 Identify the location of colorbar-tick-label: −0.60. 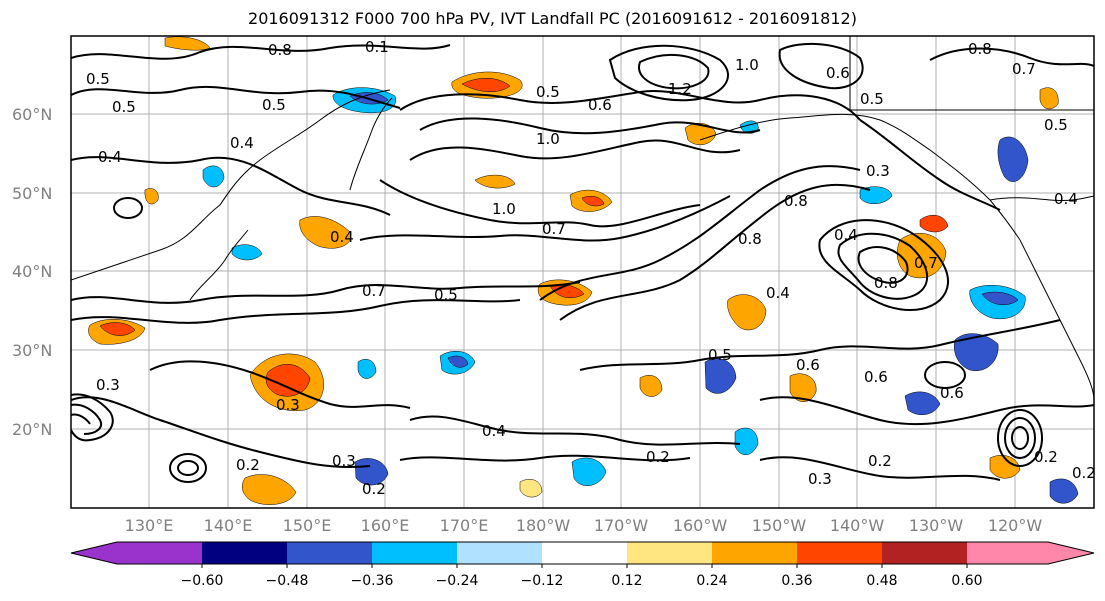
(202, 581).